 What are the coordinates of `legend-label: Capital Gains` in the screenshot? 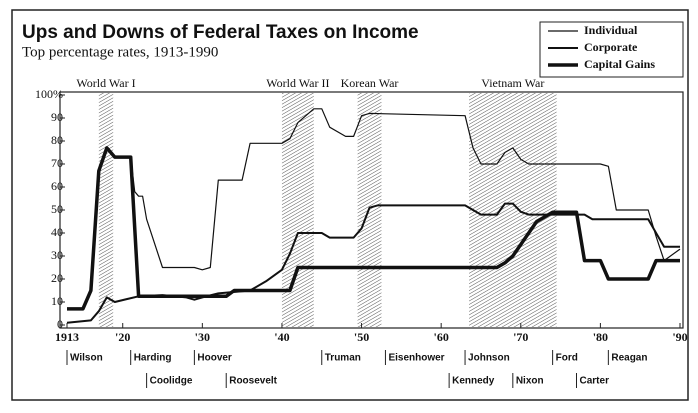 It's located at (619, 64).